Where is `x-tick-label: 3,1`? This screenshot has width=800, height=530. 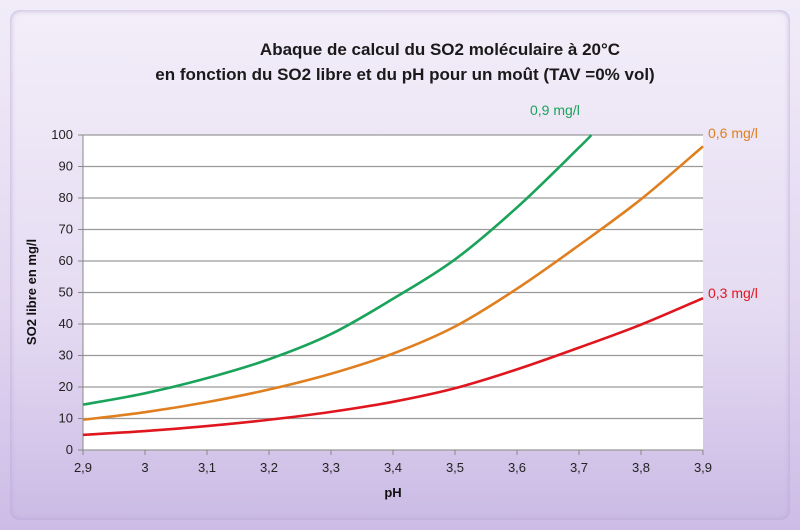
x-tick-label: 3,1 is located at coordinates (207, 467).